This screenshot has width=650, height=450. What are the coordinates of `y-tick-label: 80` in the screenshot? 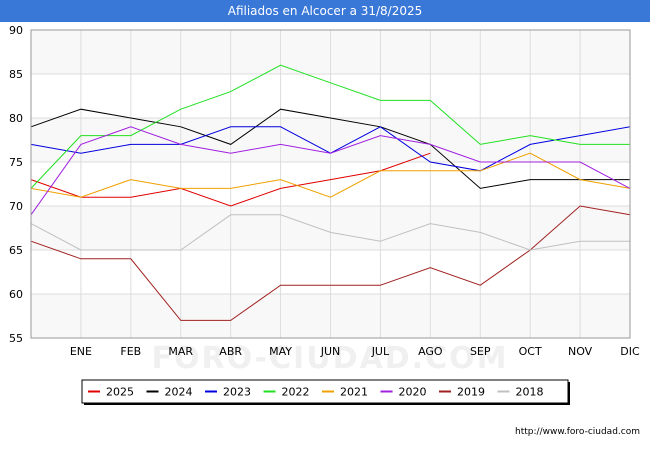 It's located at (16, 118).